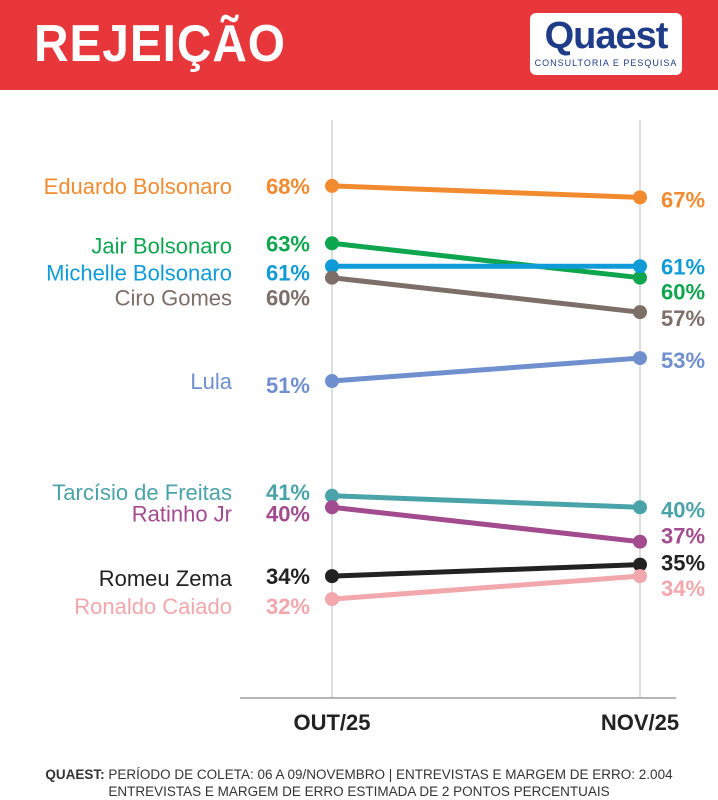 The width and height of the screenshot is (718, 800). Describe the element at coordinates (288, 385) in the screenshot. I see `value-label-lula-out: 51%` at that location.